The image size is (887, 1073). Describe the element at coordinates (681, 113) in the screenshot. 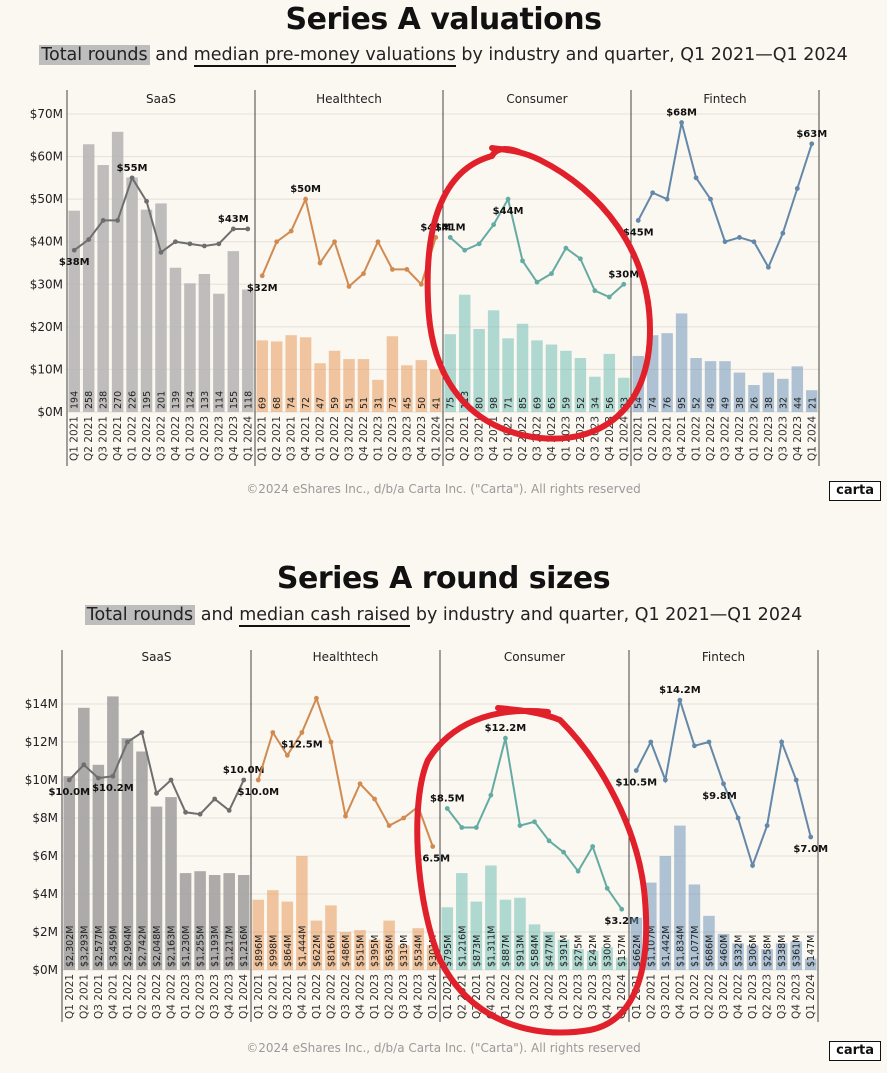

I see `data-label: $68M` at that location.